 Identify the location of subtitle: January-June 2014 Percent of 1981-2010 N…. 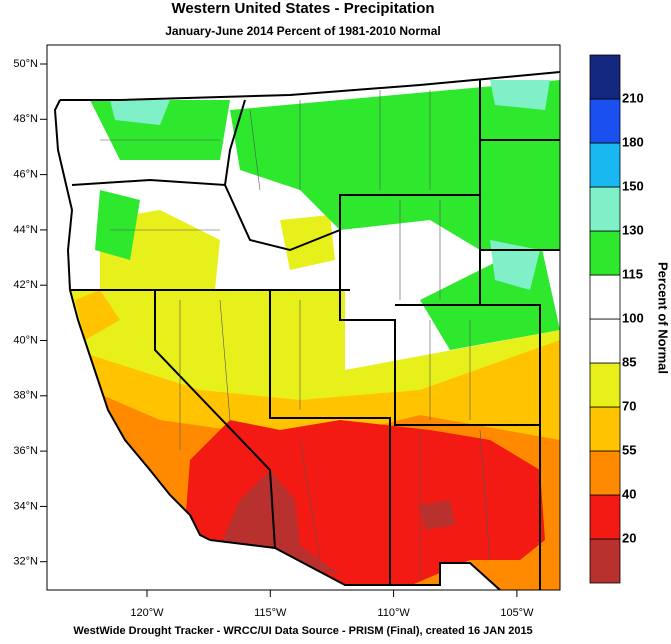
(302, 31).